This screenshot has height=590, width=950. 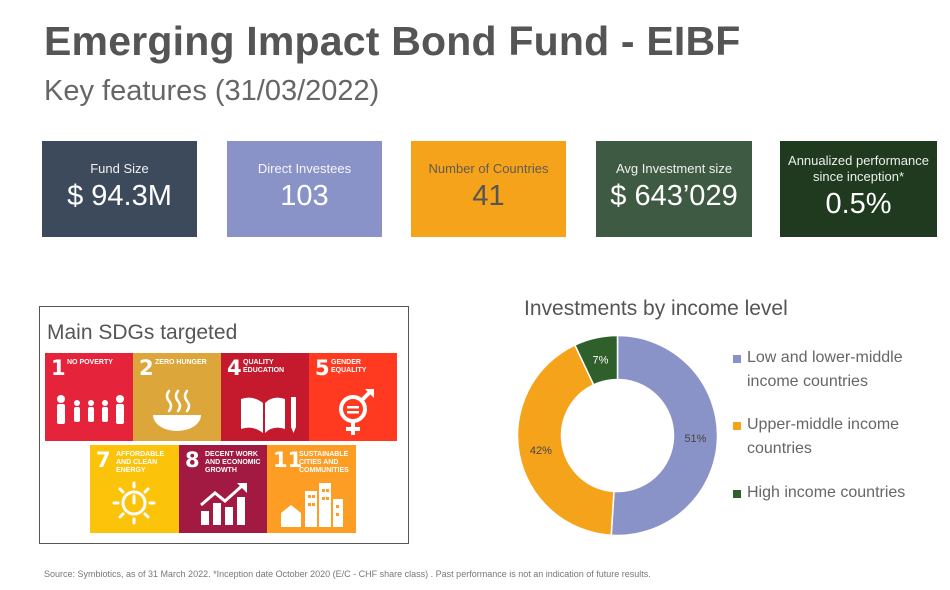 What do you see at coordinates (268, 415) in the screenshot?
I see `book-pencil-icon` at bounding box center [268, 415].